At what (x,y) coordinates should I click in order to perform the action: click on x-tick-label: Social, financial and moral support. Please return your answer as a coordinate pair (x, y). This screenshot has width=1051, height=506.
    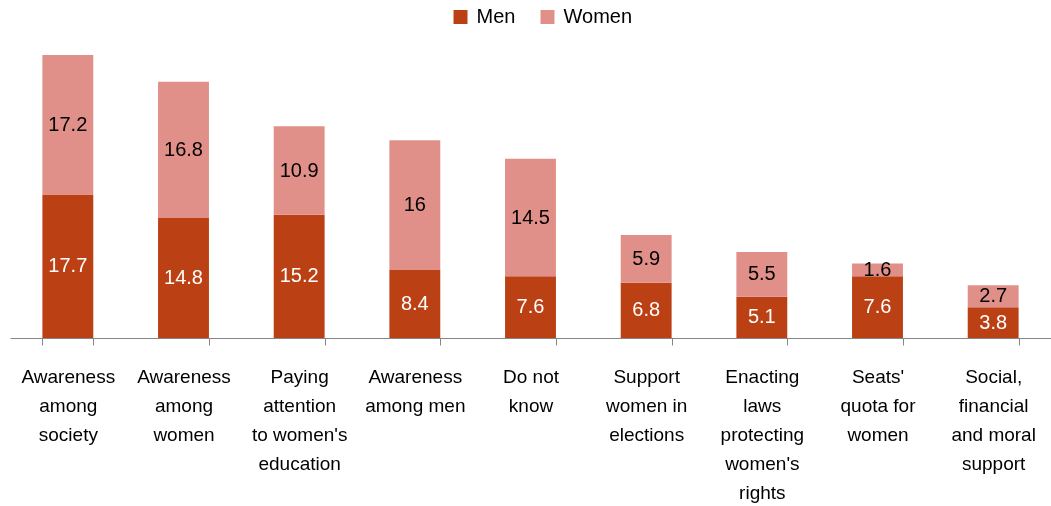
    Looking at the image, I should click on (993, 419).